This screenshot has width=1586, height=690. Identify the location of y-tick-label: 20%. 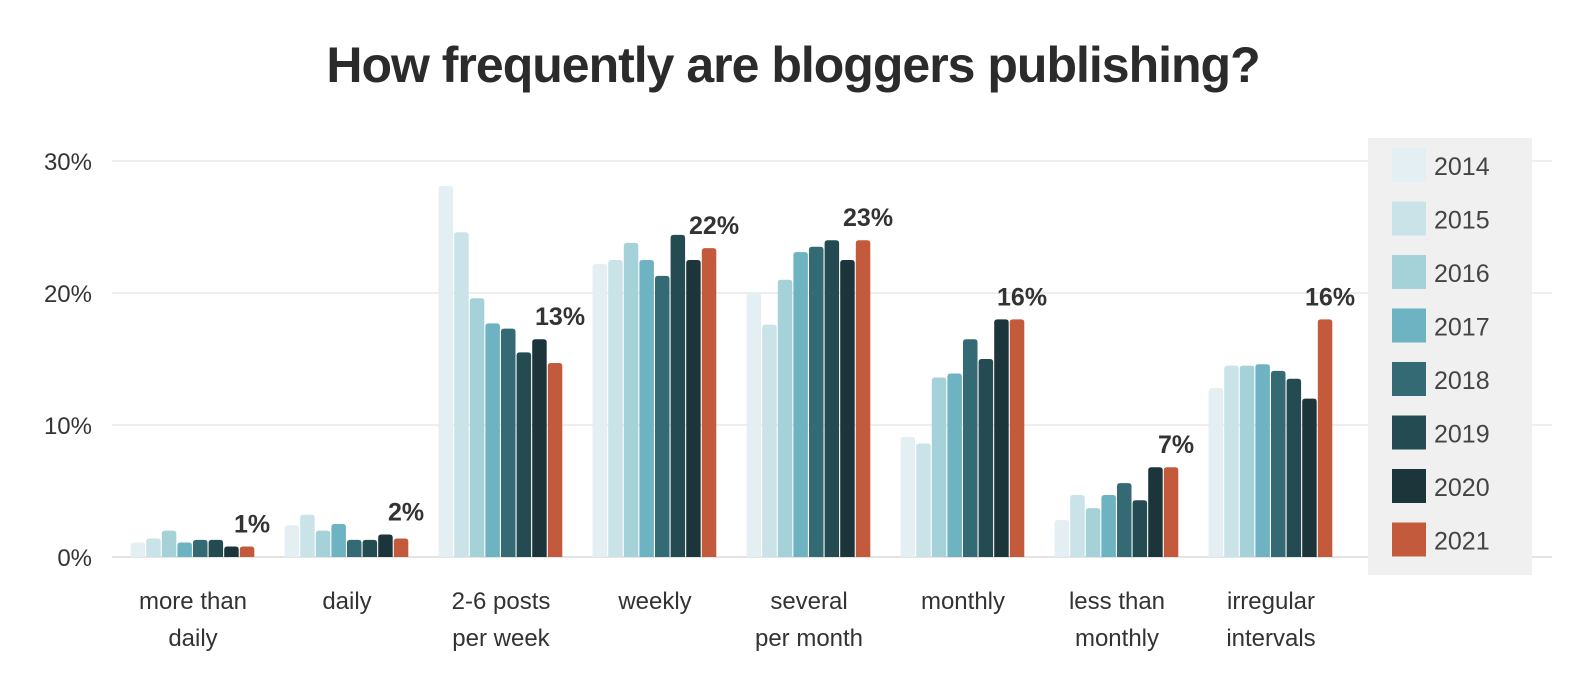
(68, 294).